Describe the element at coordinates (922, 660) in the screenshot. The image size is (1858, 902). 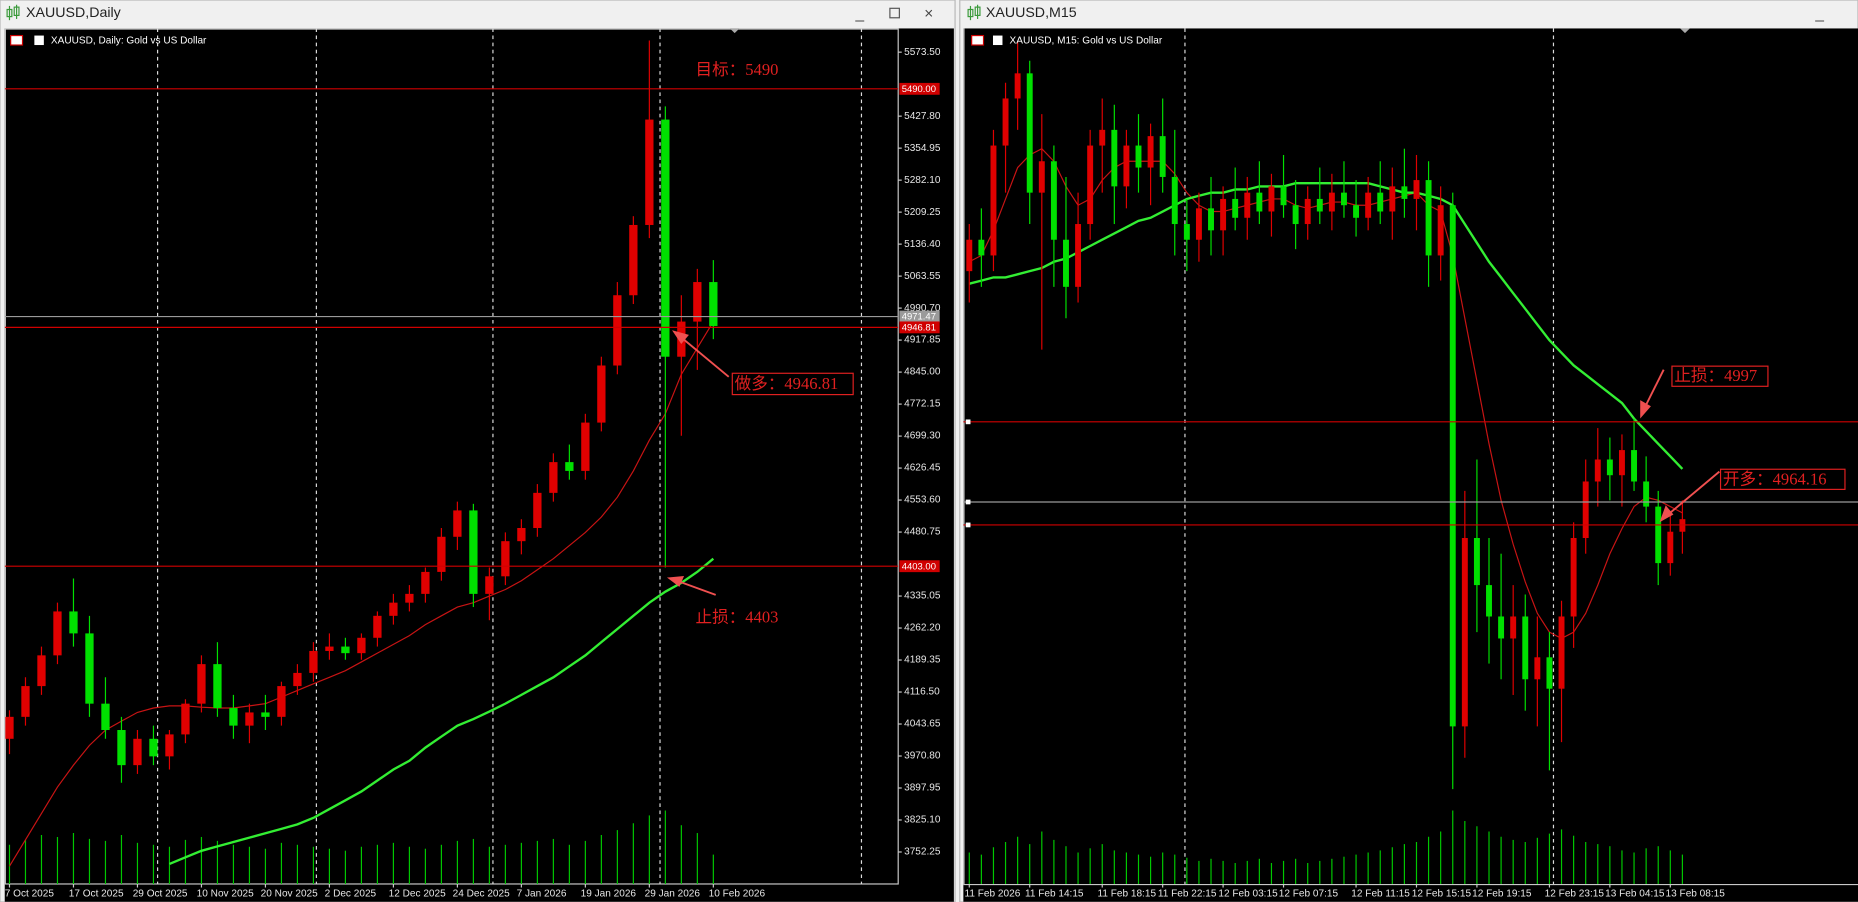
I see `y-tick-label: 4189.35` at that location.